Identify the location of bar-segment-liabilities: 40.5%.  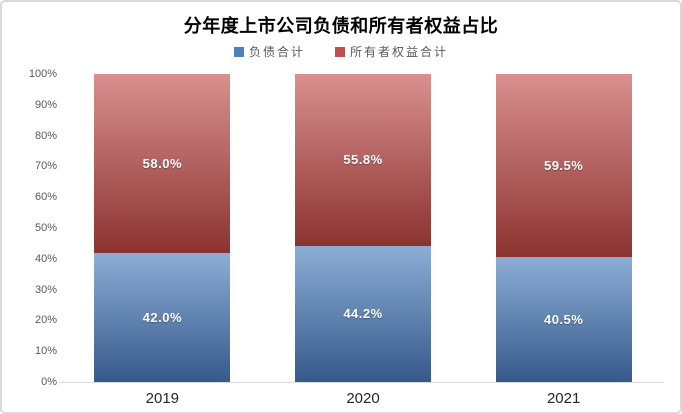
(563, 319).